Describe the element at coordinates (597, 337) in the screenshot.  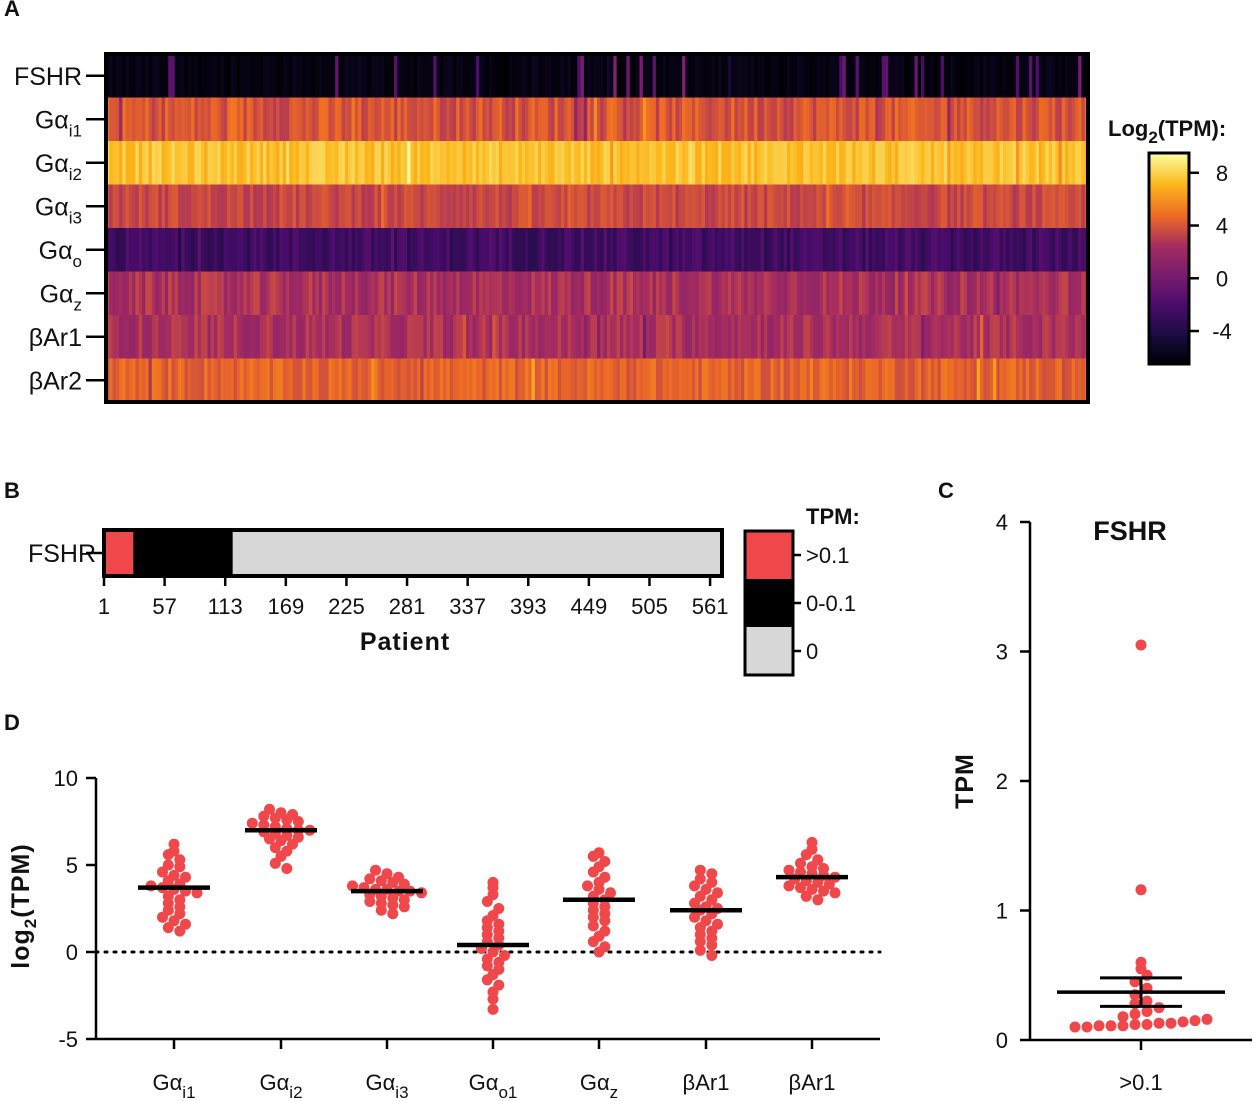
I see `heatmap-row-βAr1` at that location.